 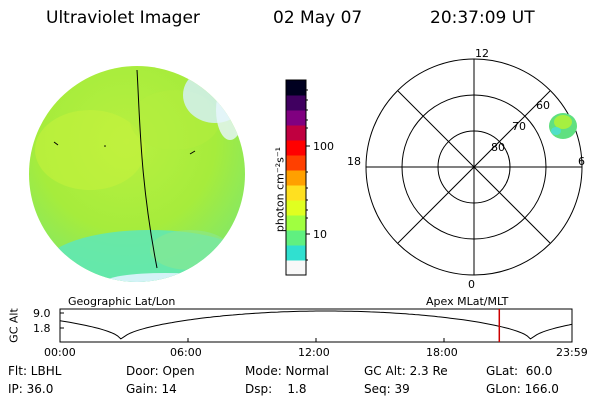 I want to click on lat-label-70: 70, so click(x=519, y=126).